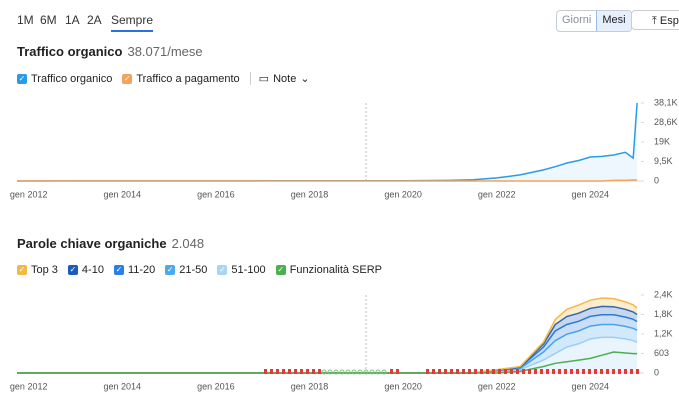 Image resolution: width=679 pixels, height=400 pixels. What do you see at coordinates (655, 20) in the screenshot?
I see `export-button: ⤒ Esporta` at bounding box center [655, 20].